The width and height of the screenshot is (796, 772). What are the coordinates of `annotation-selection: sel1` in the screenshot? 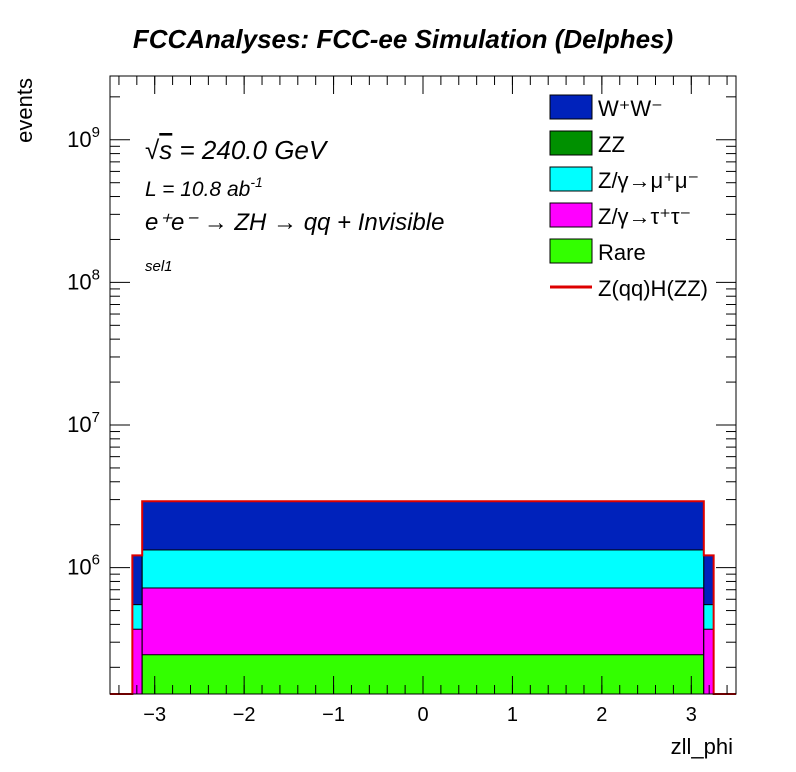 It's located at (159, 266).